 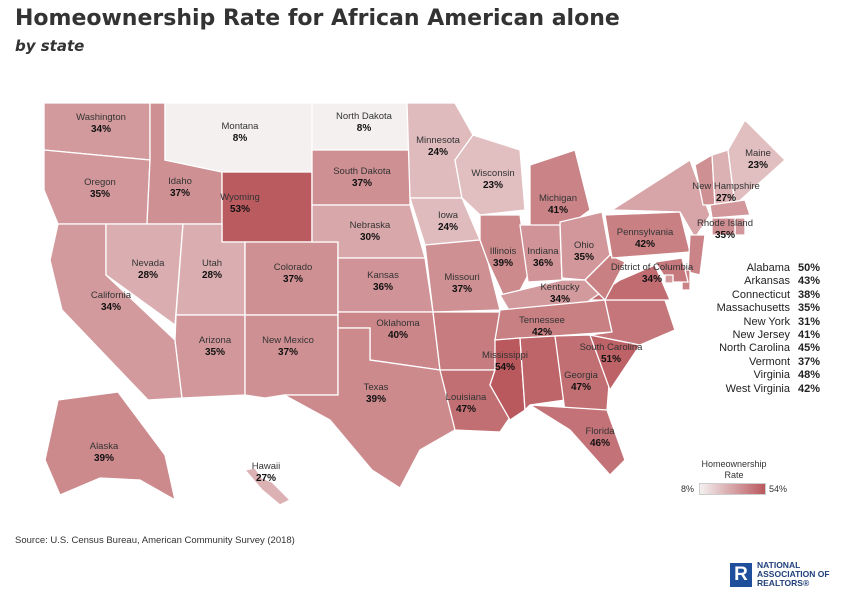 What do you see at coordinates (652, 279) in the screenshot?
I see `state-value-dc: 34%` at bounding box center [652, 279].